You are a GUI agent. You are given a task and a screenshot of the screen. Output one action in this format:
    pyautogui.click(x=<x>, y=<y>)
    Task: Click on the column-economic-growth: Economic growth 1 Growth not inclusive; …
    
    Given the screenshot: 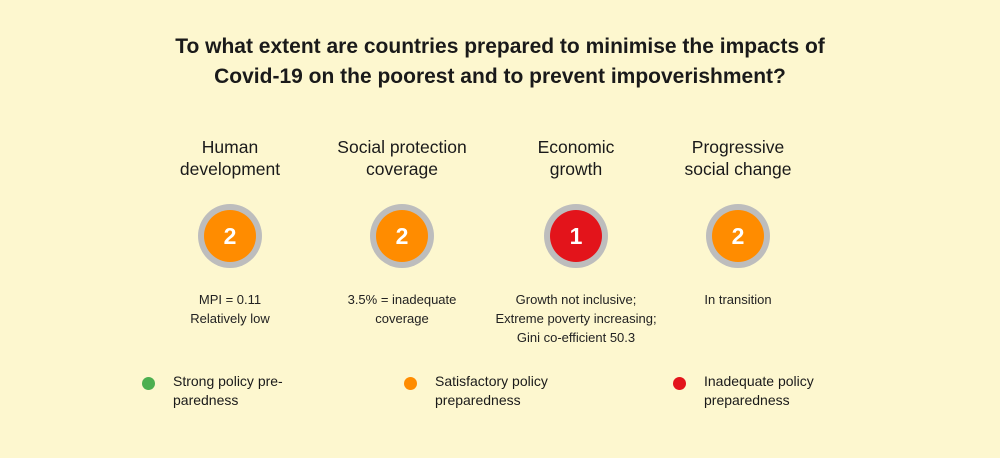 What is the action you would take?
    pyautogui.click(x=576, y=241)
    